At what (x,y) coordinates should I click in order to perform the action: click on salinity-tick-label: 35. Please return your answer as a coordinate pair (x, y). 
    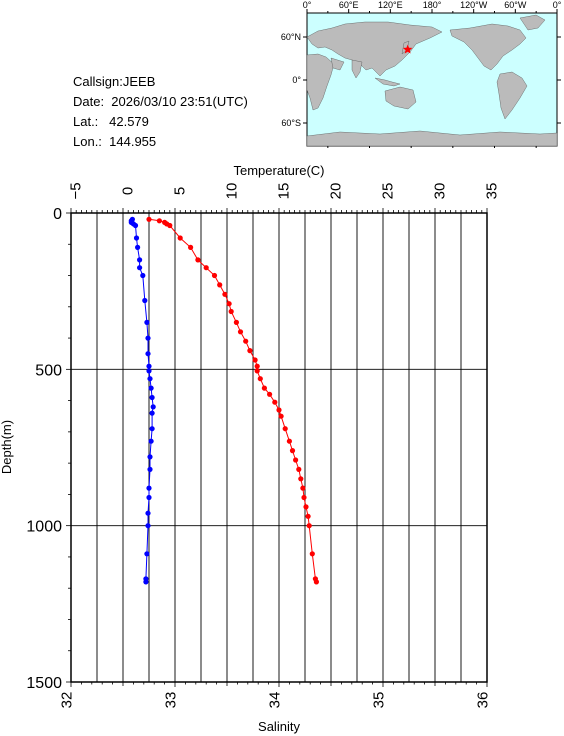
    Looking at the image, I should click on (379, 700).